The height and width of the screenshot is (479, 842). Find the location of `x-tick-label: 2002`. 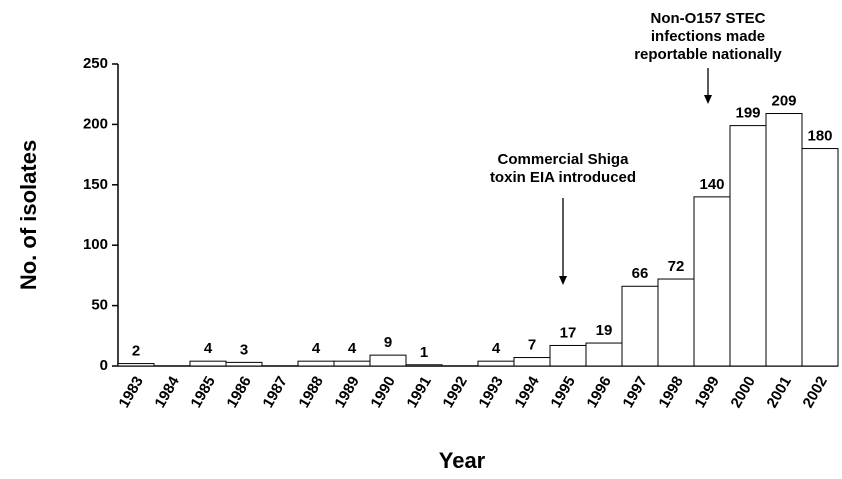

x-tick-label: 2002 is located at coordinates (814, 391).